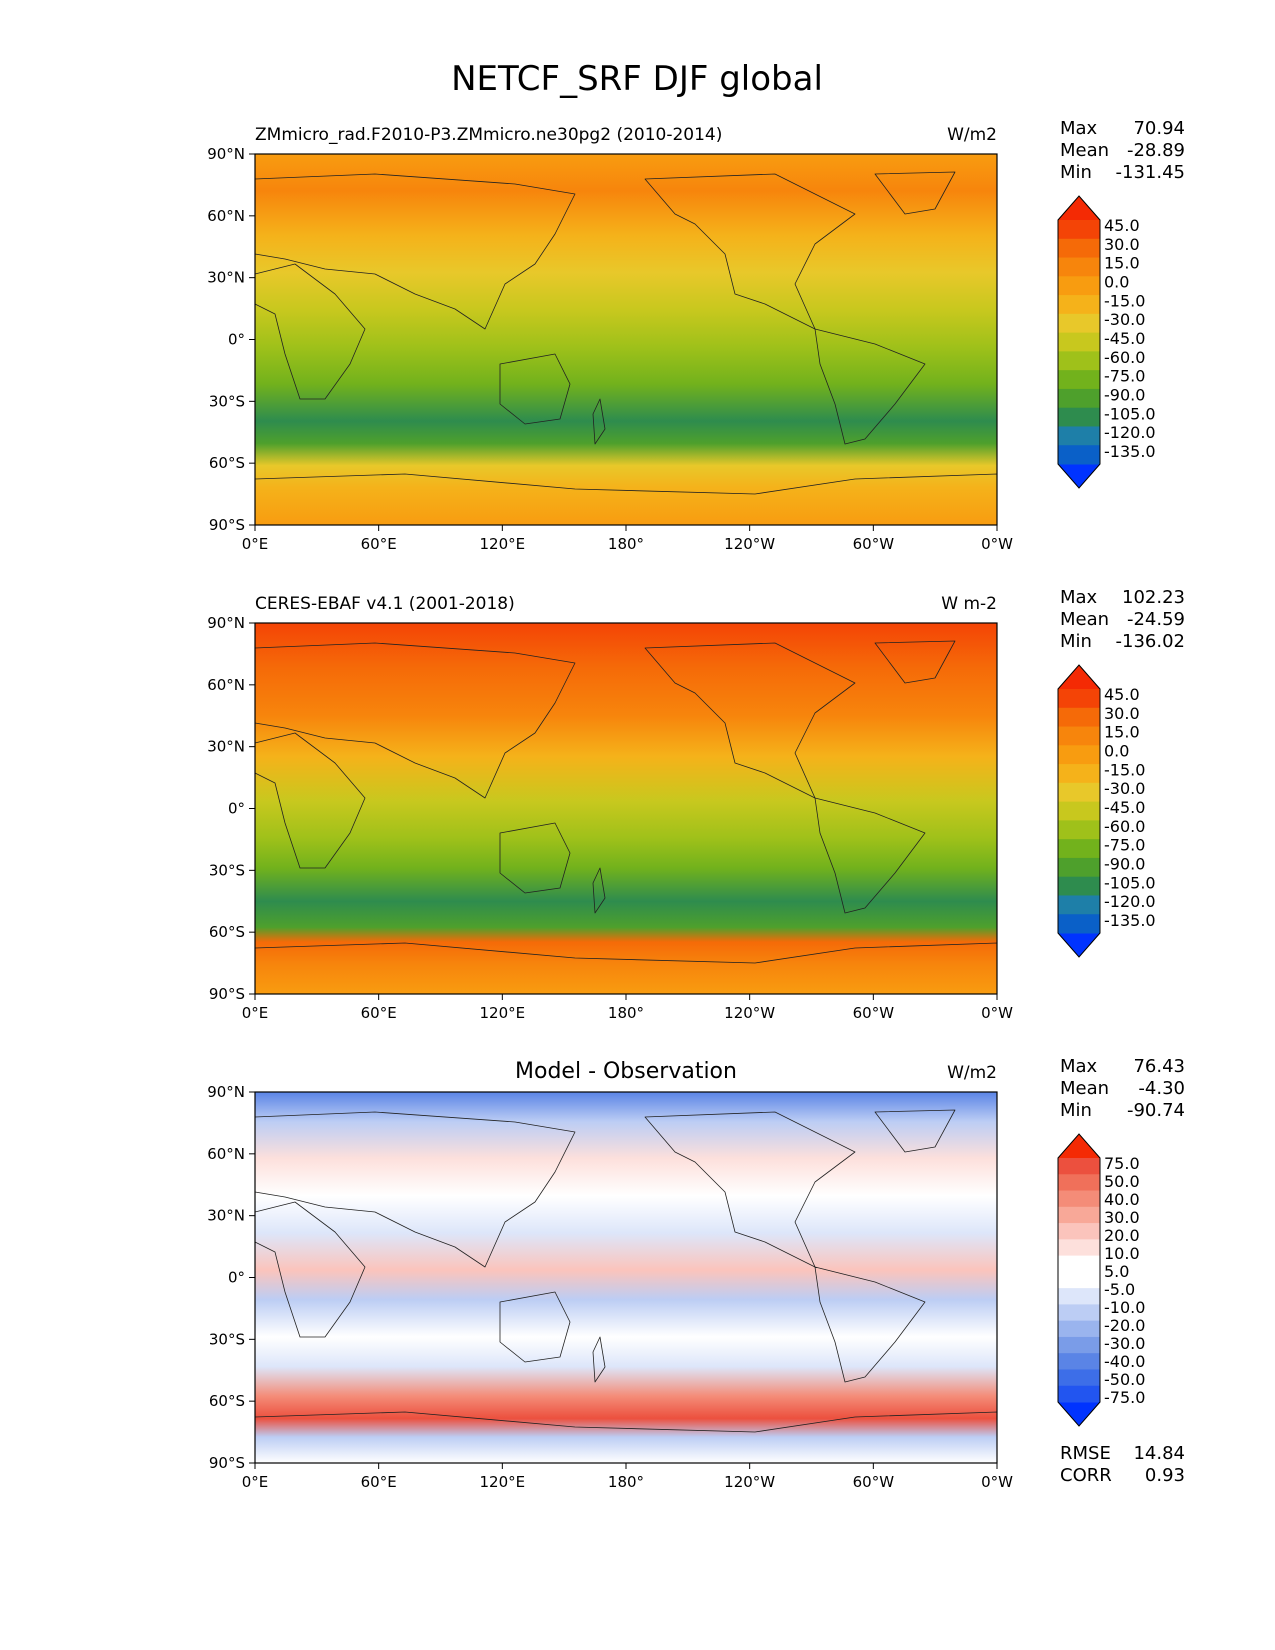 Image resolution: width=1275 pixels, height=1650 pixels. What do you see at coordinates (997, 544) in the screenshot?
I see `lon-tick-label: 0°W` at bounding box center [997, 544].